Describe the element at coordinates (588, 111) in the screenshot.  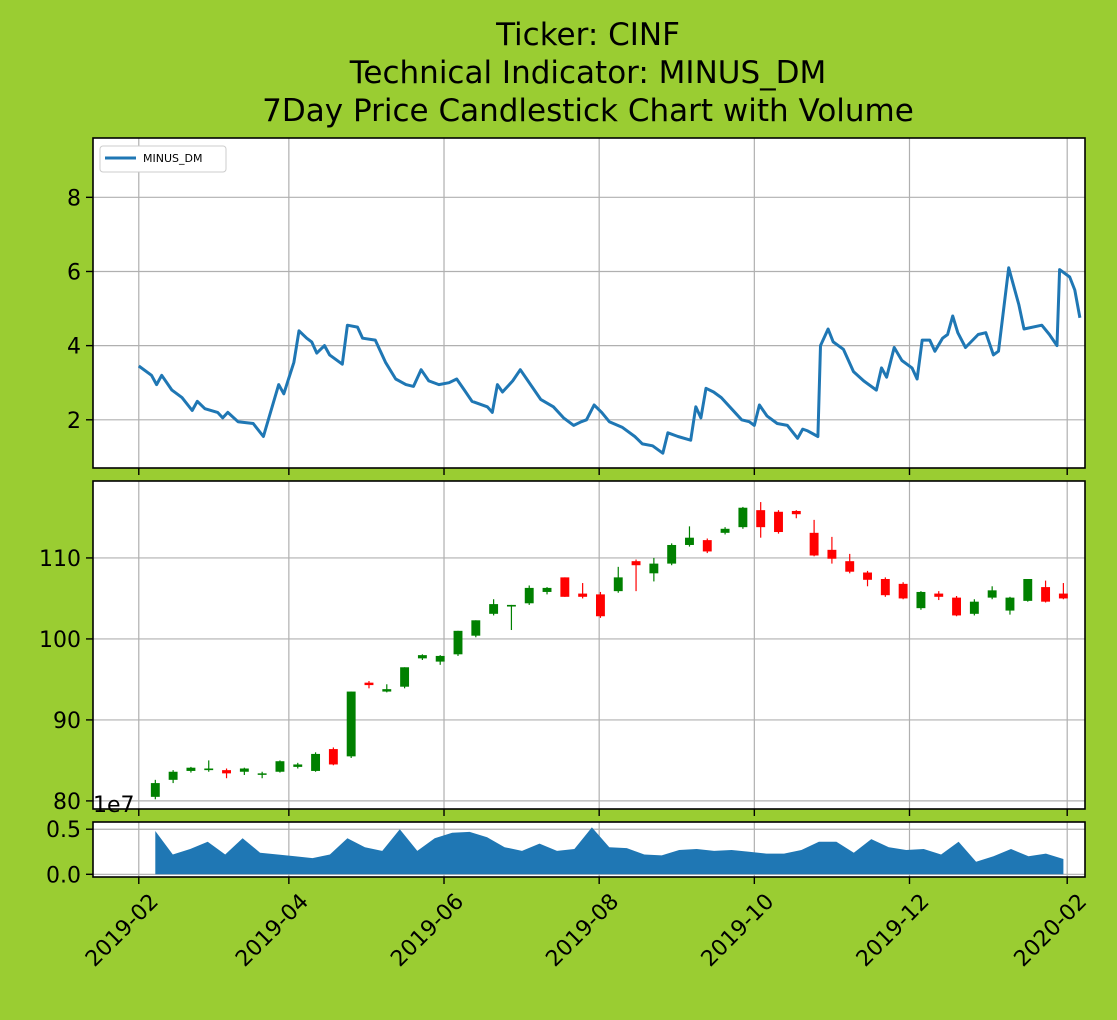
I see `title-line-3: 7Day Price Candlestick Chart with Volume` at that location.